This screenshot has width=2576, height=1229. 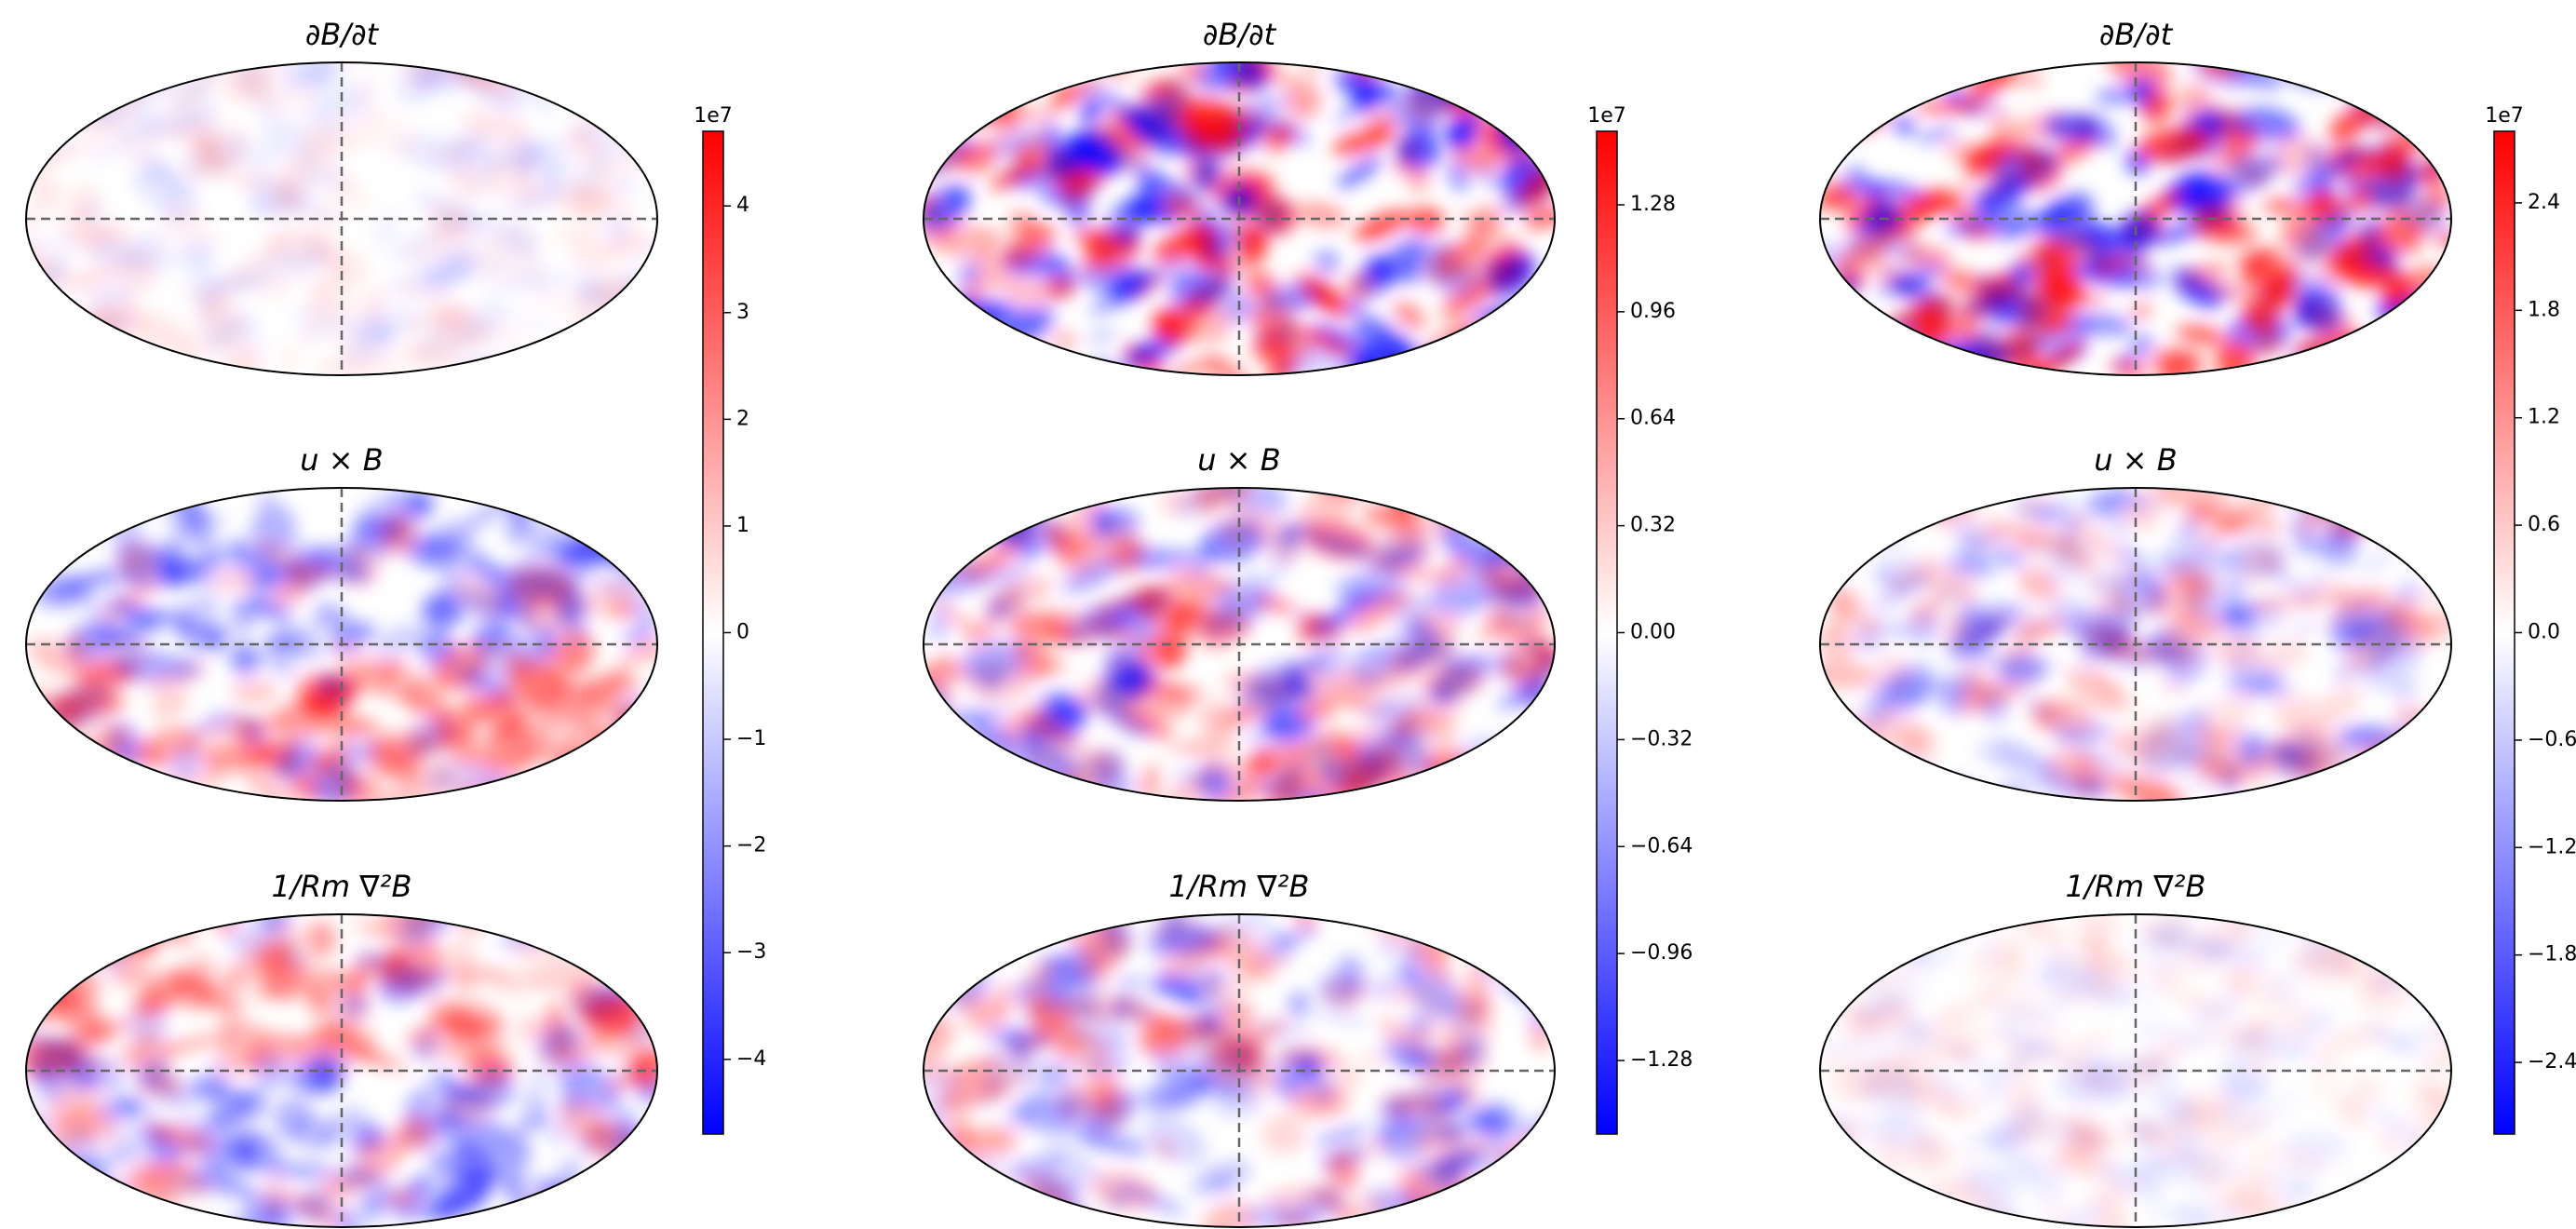 What do you see at coordinates (1661, 1060) in the screenshot?
I see `colorbar-tick-label: −1.28` at bounding box center [1661, 1060].